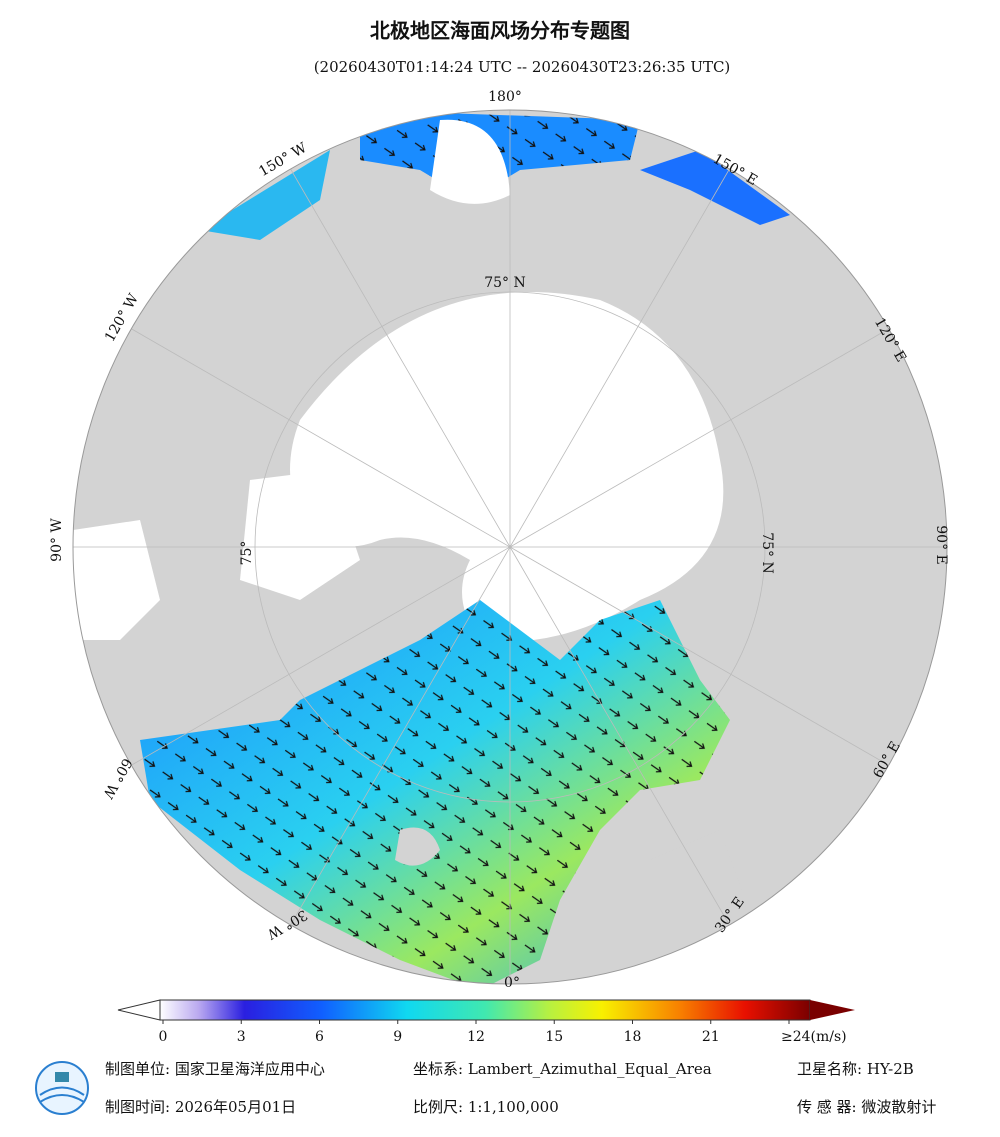 Image resolution: width=1000 pixels, height=1137 pixels. What do you see at coordinates (247, 553) in the screenshot?
I see `latitude-label: 75°` at bounding box center [247, 553].